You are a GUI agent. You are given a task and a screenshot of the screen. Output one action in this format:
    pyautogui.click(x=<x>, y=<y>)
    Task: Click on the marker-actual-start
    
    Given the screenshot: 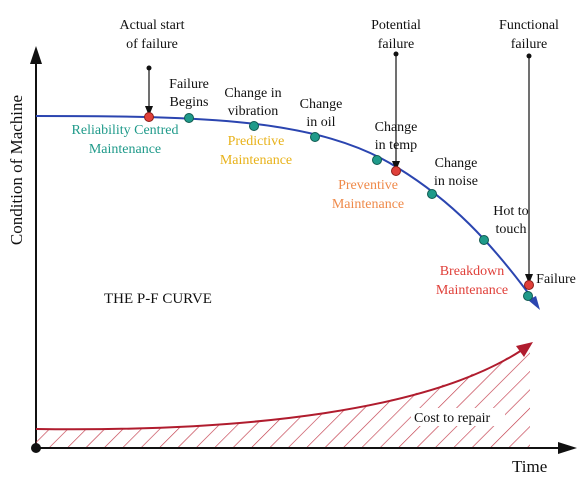 What is the action you would take?
    pyautogui.click(x=149, y=117)
    